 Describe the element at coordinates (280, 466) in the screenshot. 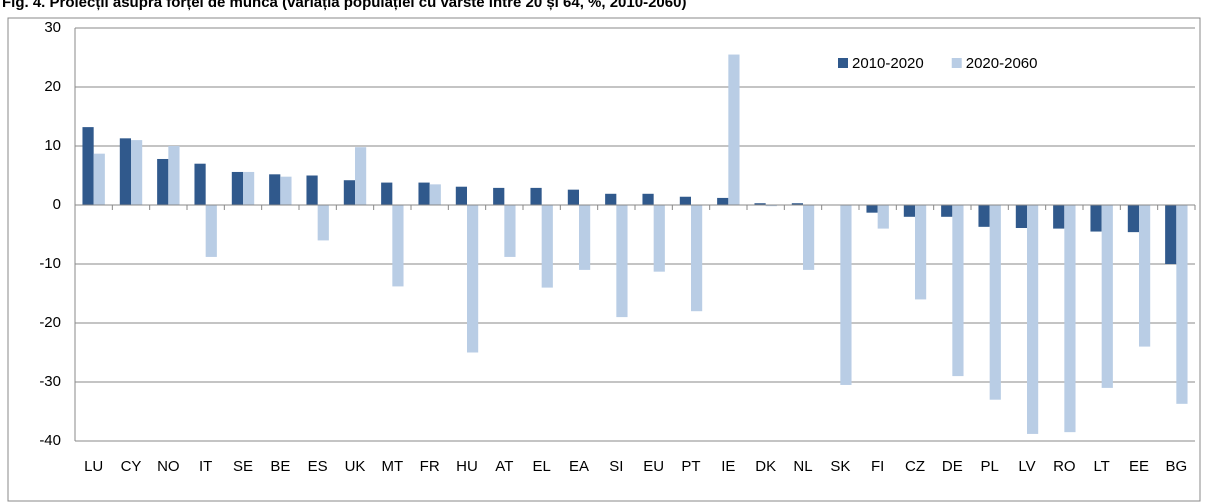

I see `x-tick-label: BE` at that location.